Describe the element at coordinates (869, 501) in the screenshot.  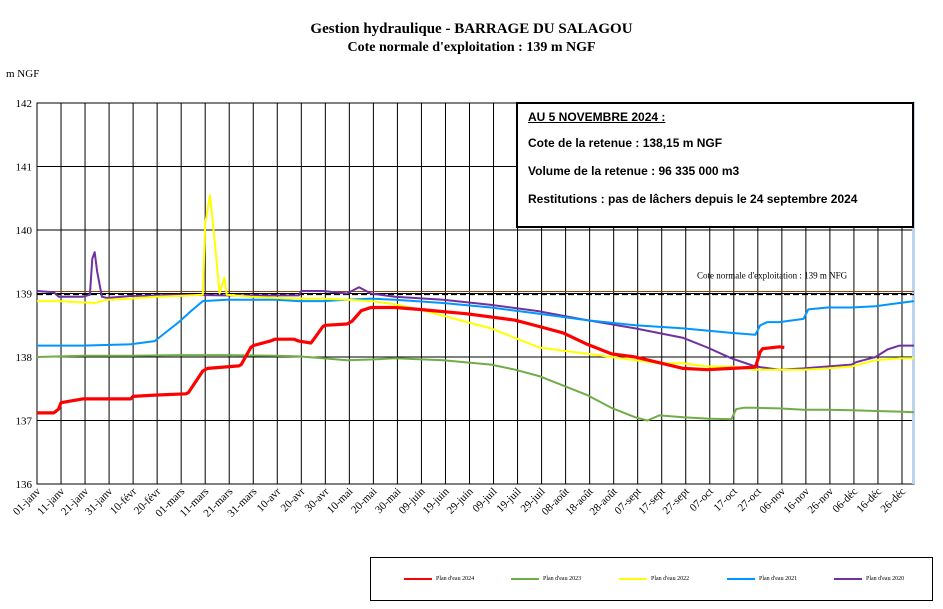
I see `x-tick-label: 16-déc` at that location.